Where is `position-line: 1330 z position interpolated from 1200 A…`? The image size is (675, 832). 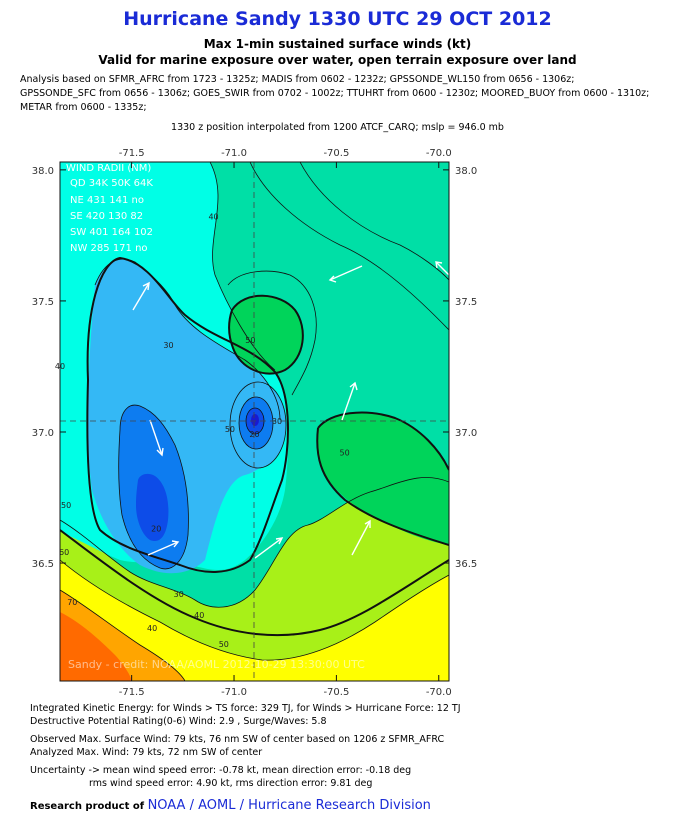 position-line: 1330 z position interpolated from 1200 A… is located at coordinates (337, 127).